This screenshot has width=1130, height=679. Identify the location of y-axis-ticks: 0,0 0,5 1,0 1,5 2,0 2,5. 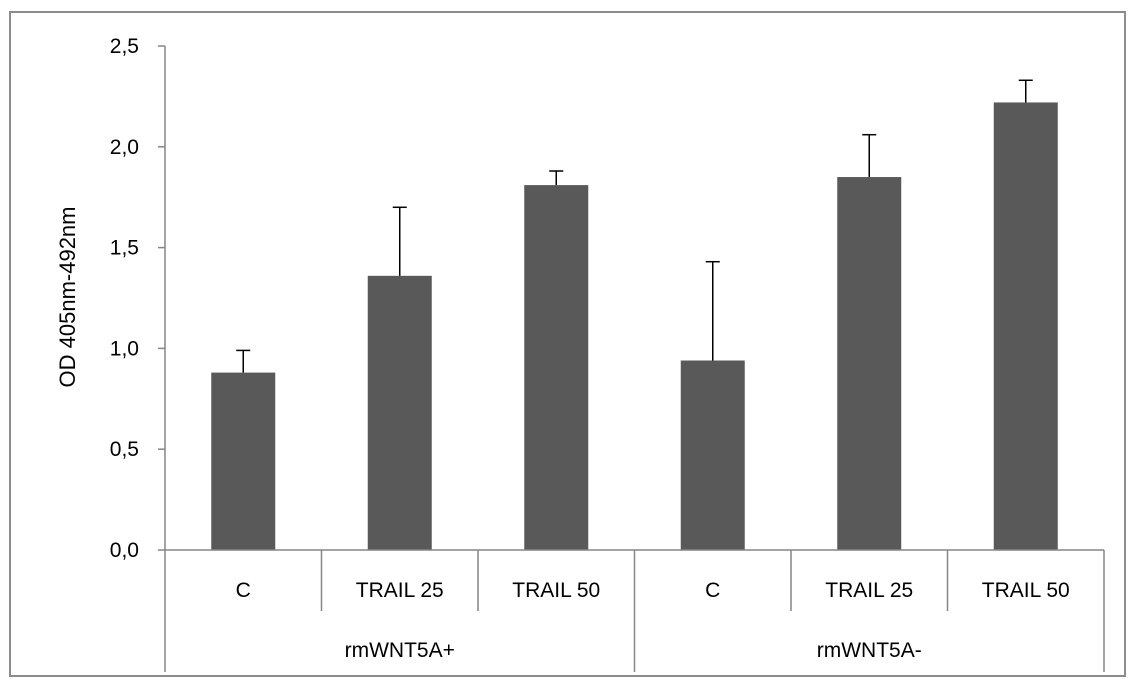
(124, 298).